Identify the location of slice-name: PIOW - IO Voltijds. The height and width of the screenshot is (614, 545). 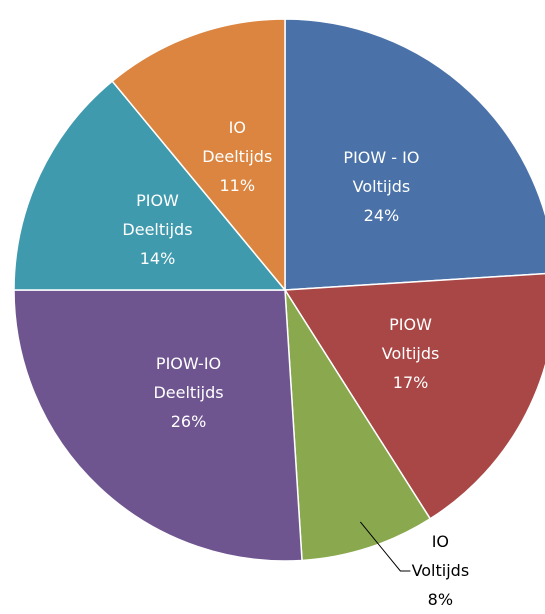
(381, 172).